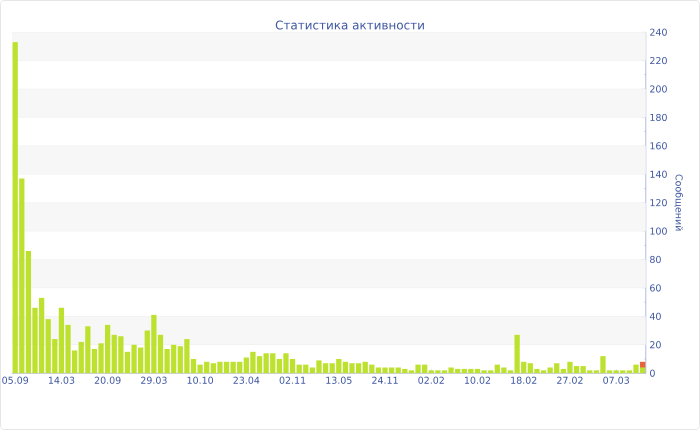 The height and width of the screenshot is (430, 700). Describe the element at coordinates (643, 365) in the screenshot. I see `bar` at that location.